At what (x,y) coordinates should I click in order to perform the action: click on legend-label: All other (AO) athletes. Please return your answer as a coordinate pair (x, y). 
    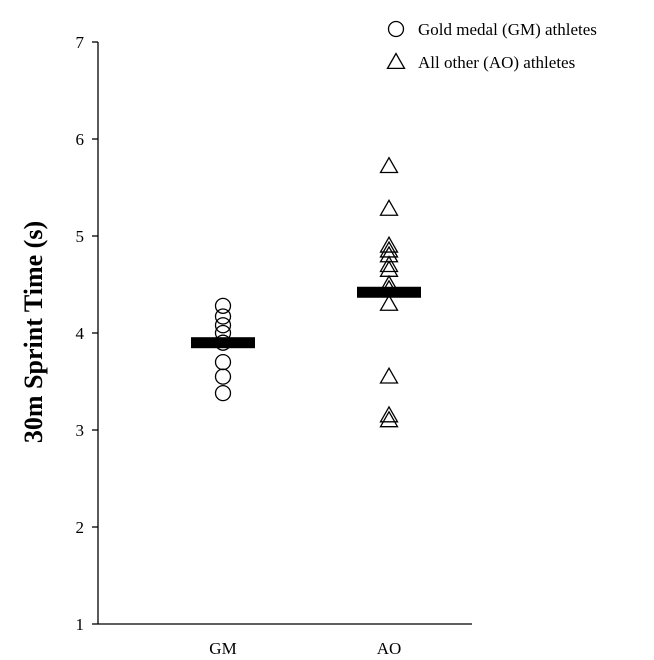
    Looking at the image, I should click on (496, 62).